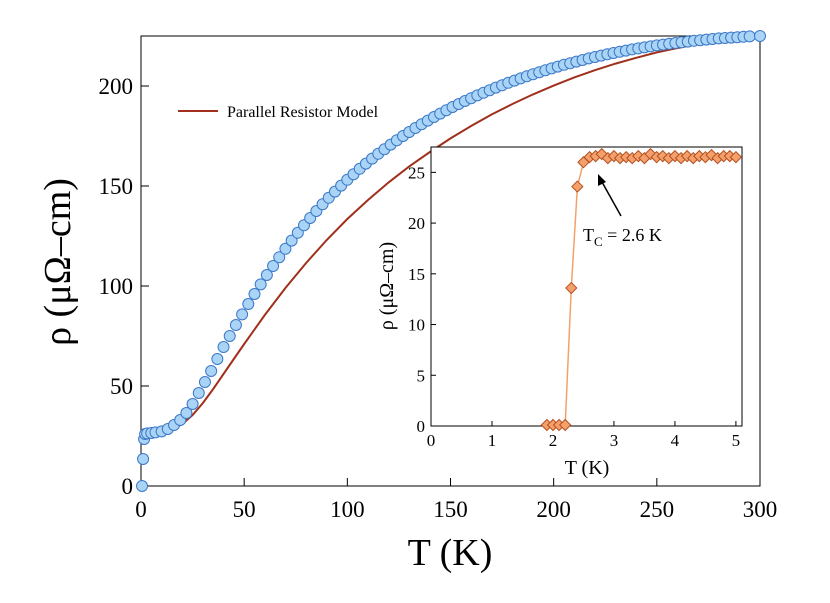 The width and height of the screenshot is (830, 603). What do you see at coordinates (416, 223) in the screenshot?
I see `inset-y-tick-label: 20` at bounding box center [416, 223].